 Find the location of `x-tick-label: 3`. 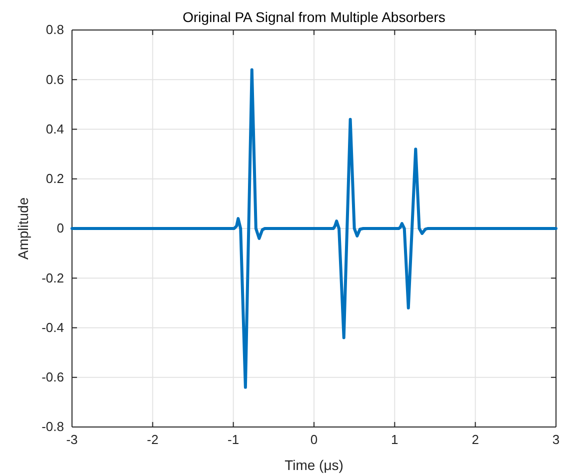

x-tick-label: 3 is located at coordinates (556, 440).